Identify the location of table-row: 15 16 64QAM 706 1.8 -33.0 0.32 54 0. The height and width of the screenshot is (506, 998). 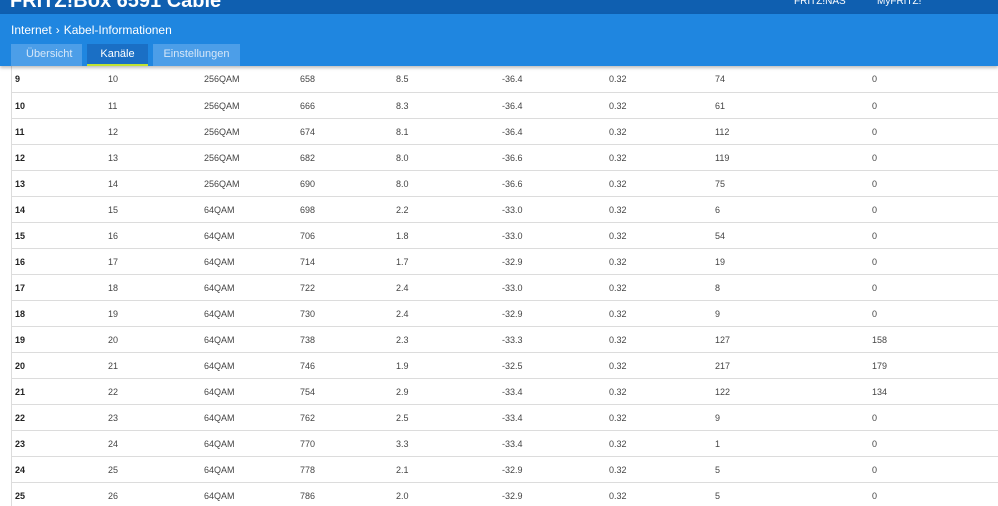
(504, 235).